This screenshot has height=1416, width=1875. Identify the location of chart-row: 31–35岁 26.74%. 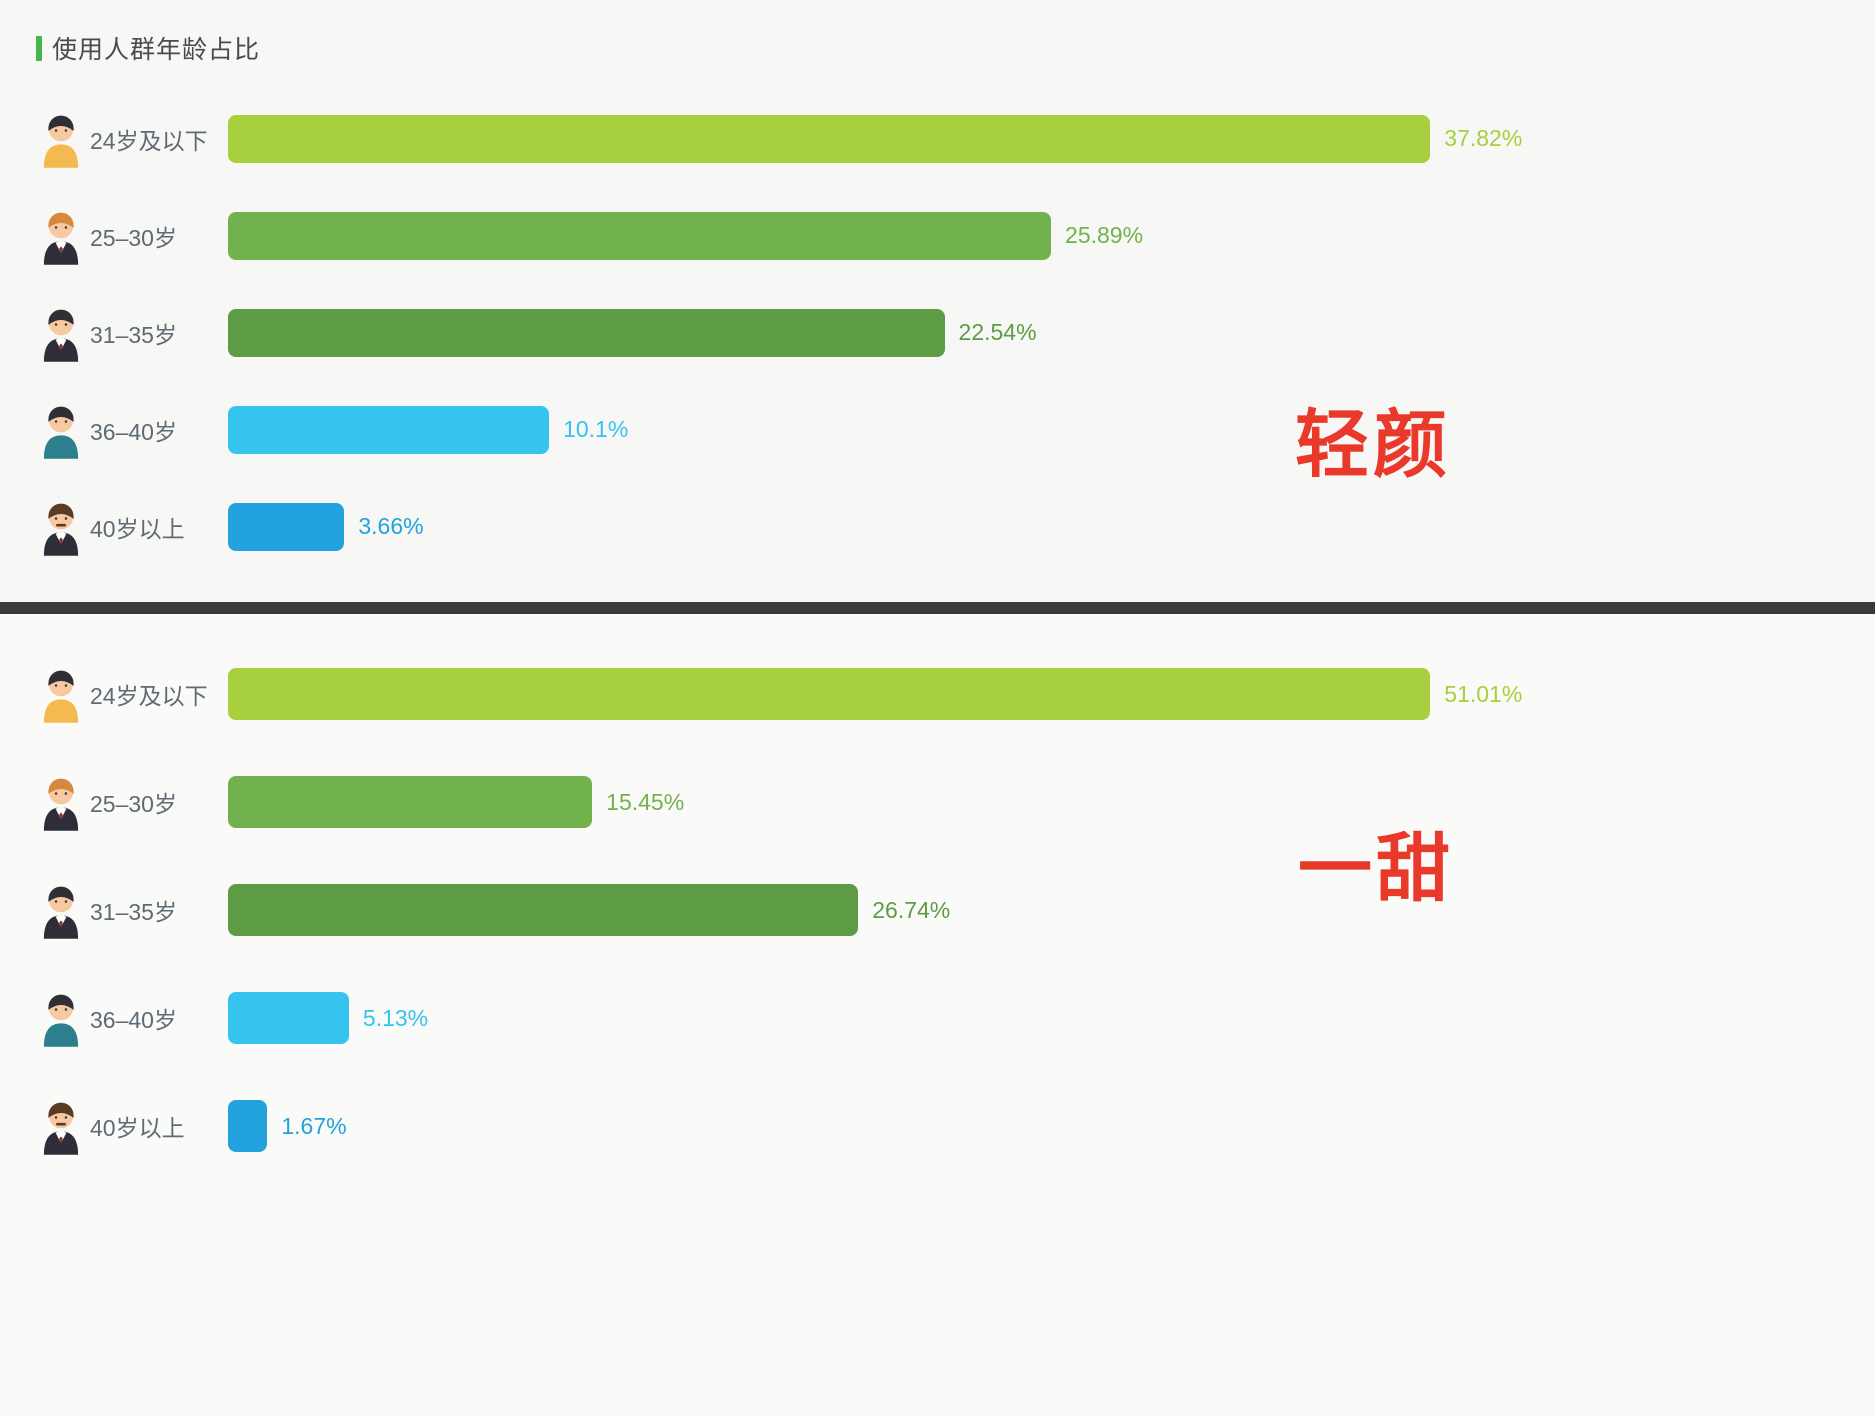
(937, 910).